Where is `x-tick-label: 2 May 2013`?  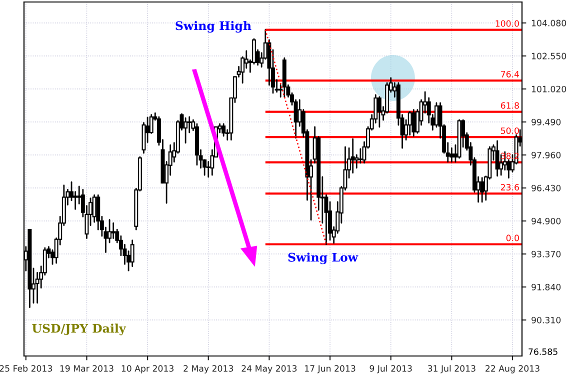
x-tick-label: 2 May 2013 is located at coordinates (209, 369).